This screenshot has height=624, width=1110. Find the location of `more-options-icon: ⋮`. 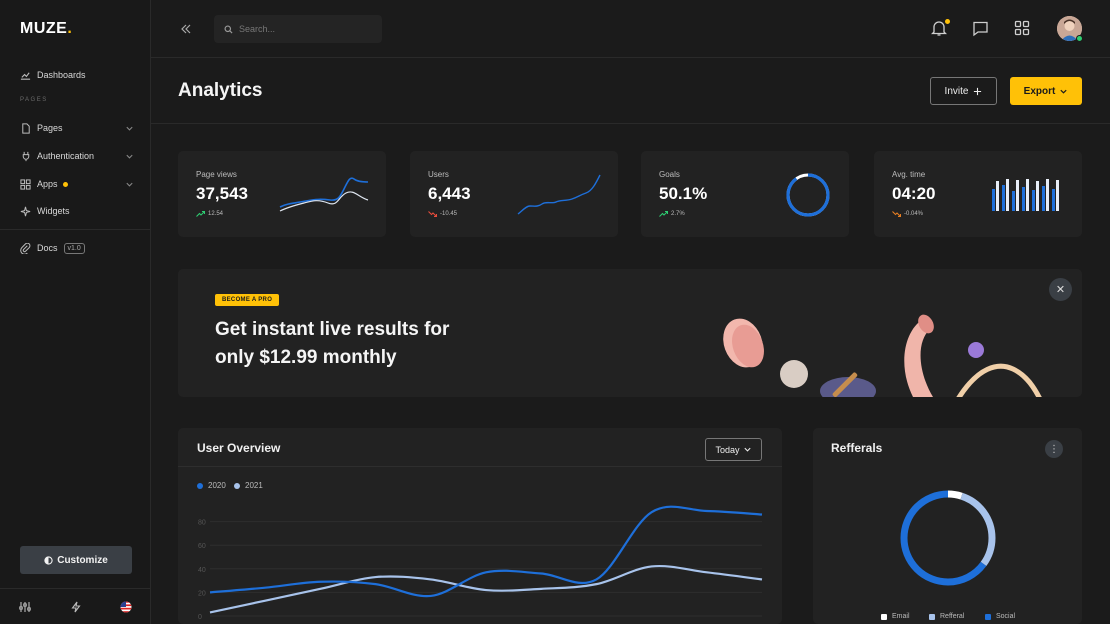

more-options-icon: ⋮ is located at coordinates (1054, 449).